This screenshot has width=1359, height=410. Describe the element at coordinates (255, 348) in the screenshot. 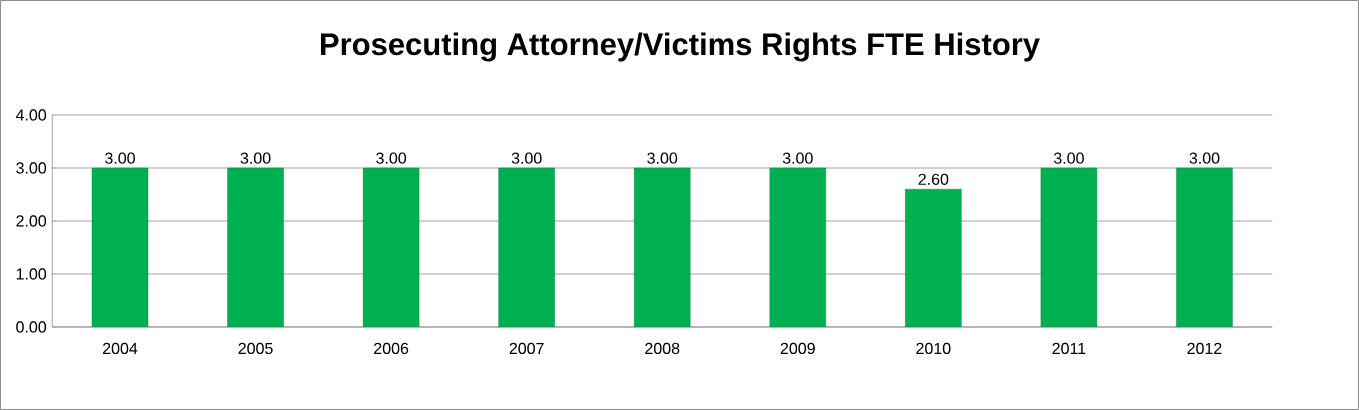

I see `x-tick-label: 2005` at that location.